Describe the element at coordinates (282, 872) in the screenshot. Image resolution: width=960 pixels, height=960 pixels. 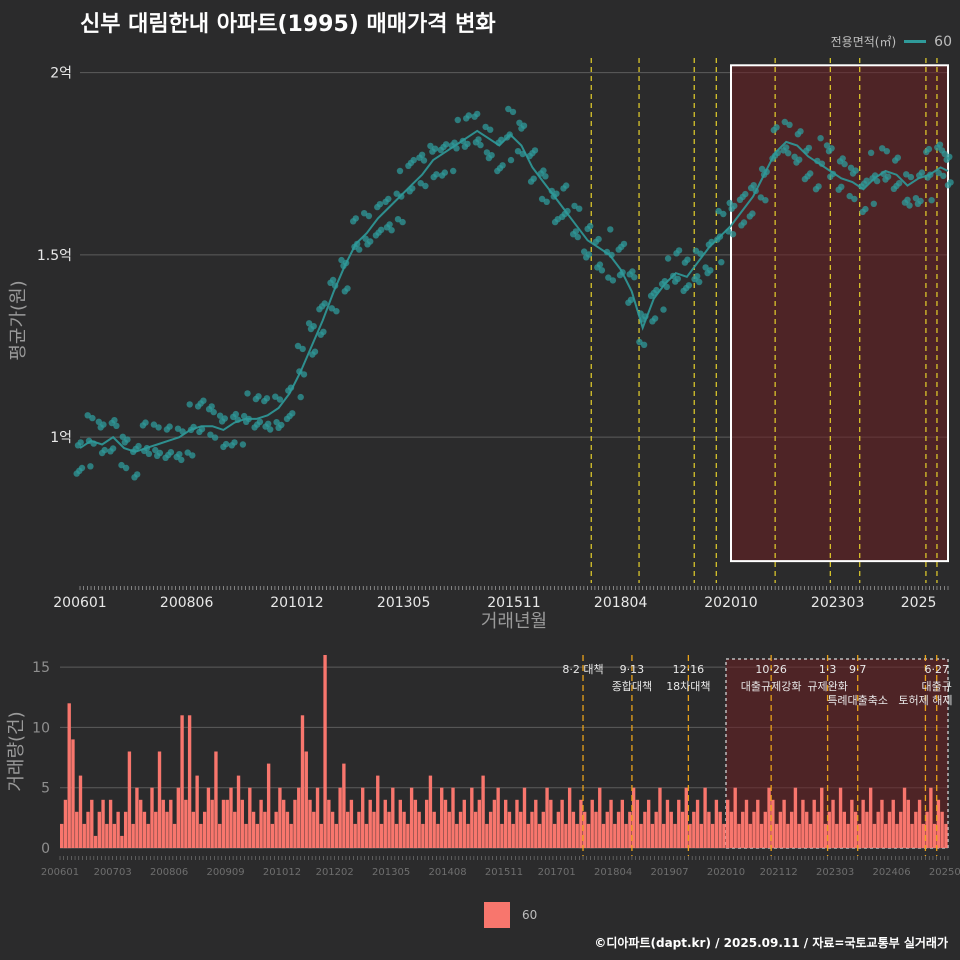
I see `volume-x-tick-label: 201012` at that location.